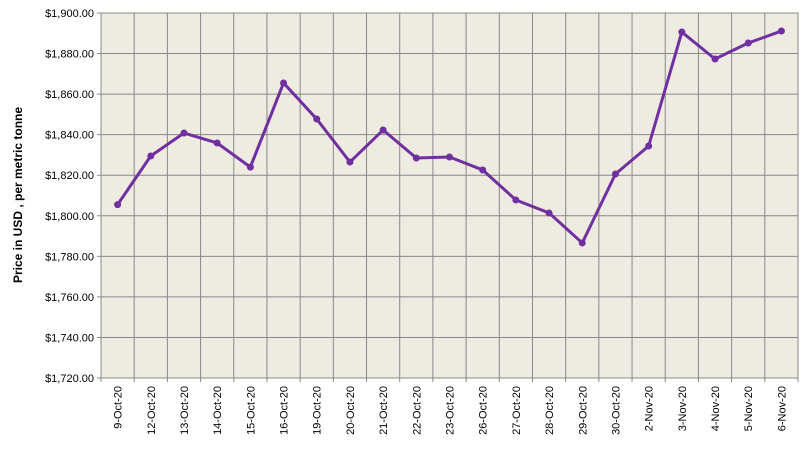 The height and width of the screenshot is (450, 811). What do you see at coordinates (484, 410) in the screenshot?
I see `x-tick-label: 26-Oct-20` at bounding box center [484, 410].